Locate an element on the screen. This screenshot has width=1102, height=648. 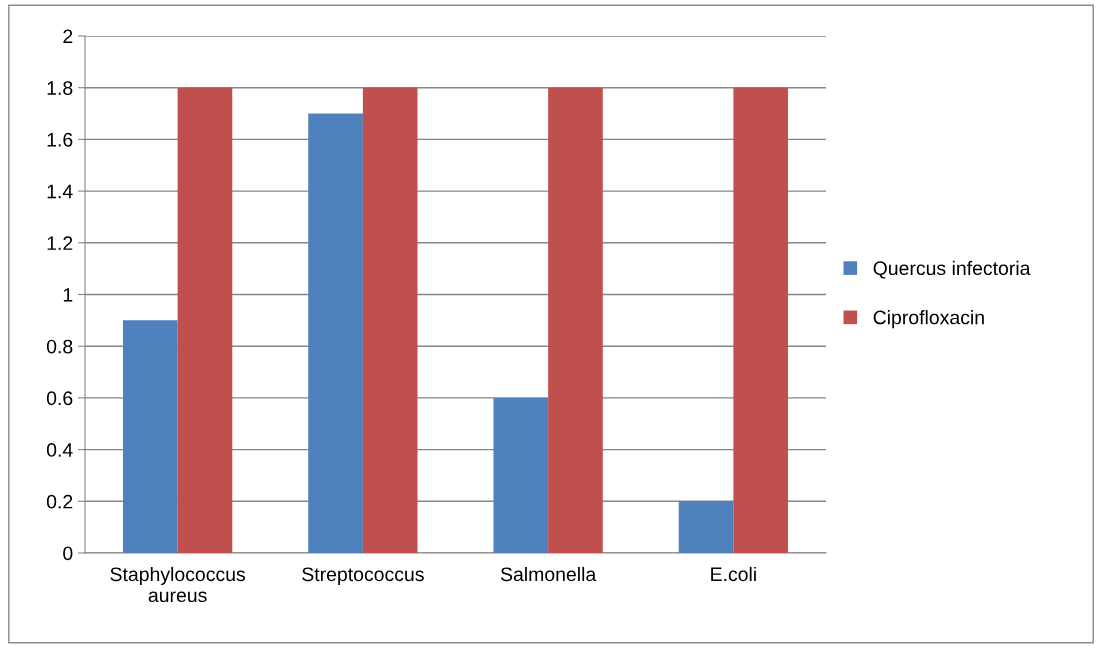
x-tick-label: Streptococcus is located at coordinates (363, 576).